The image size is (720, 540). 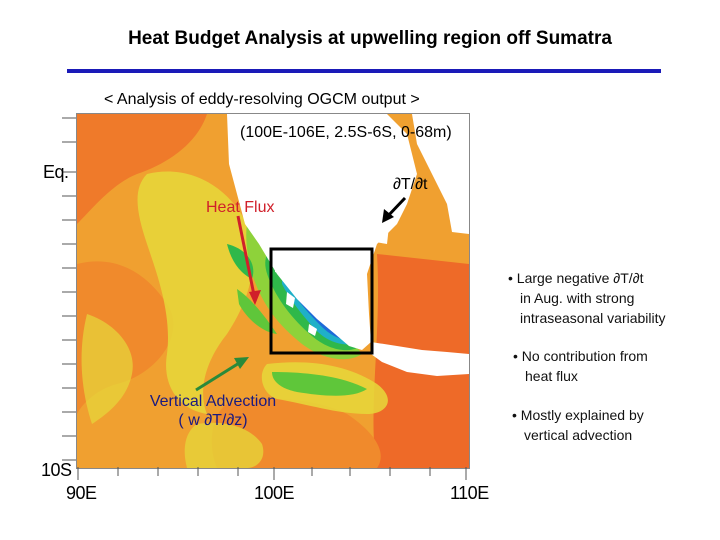 What do you see at coordinates (551, 376) in the screenshot?
I see `bullet-heat-flux-line2: heat flux` at bounding box center [551, 376].